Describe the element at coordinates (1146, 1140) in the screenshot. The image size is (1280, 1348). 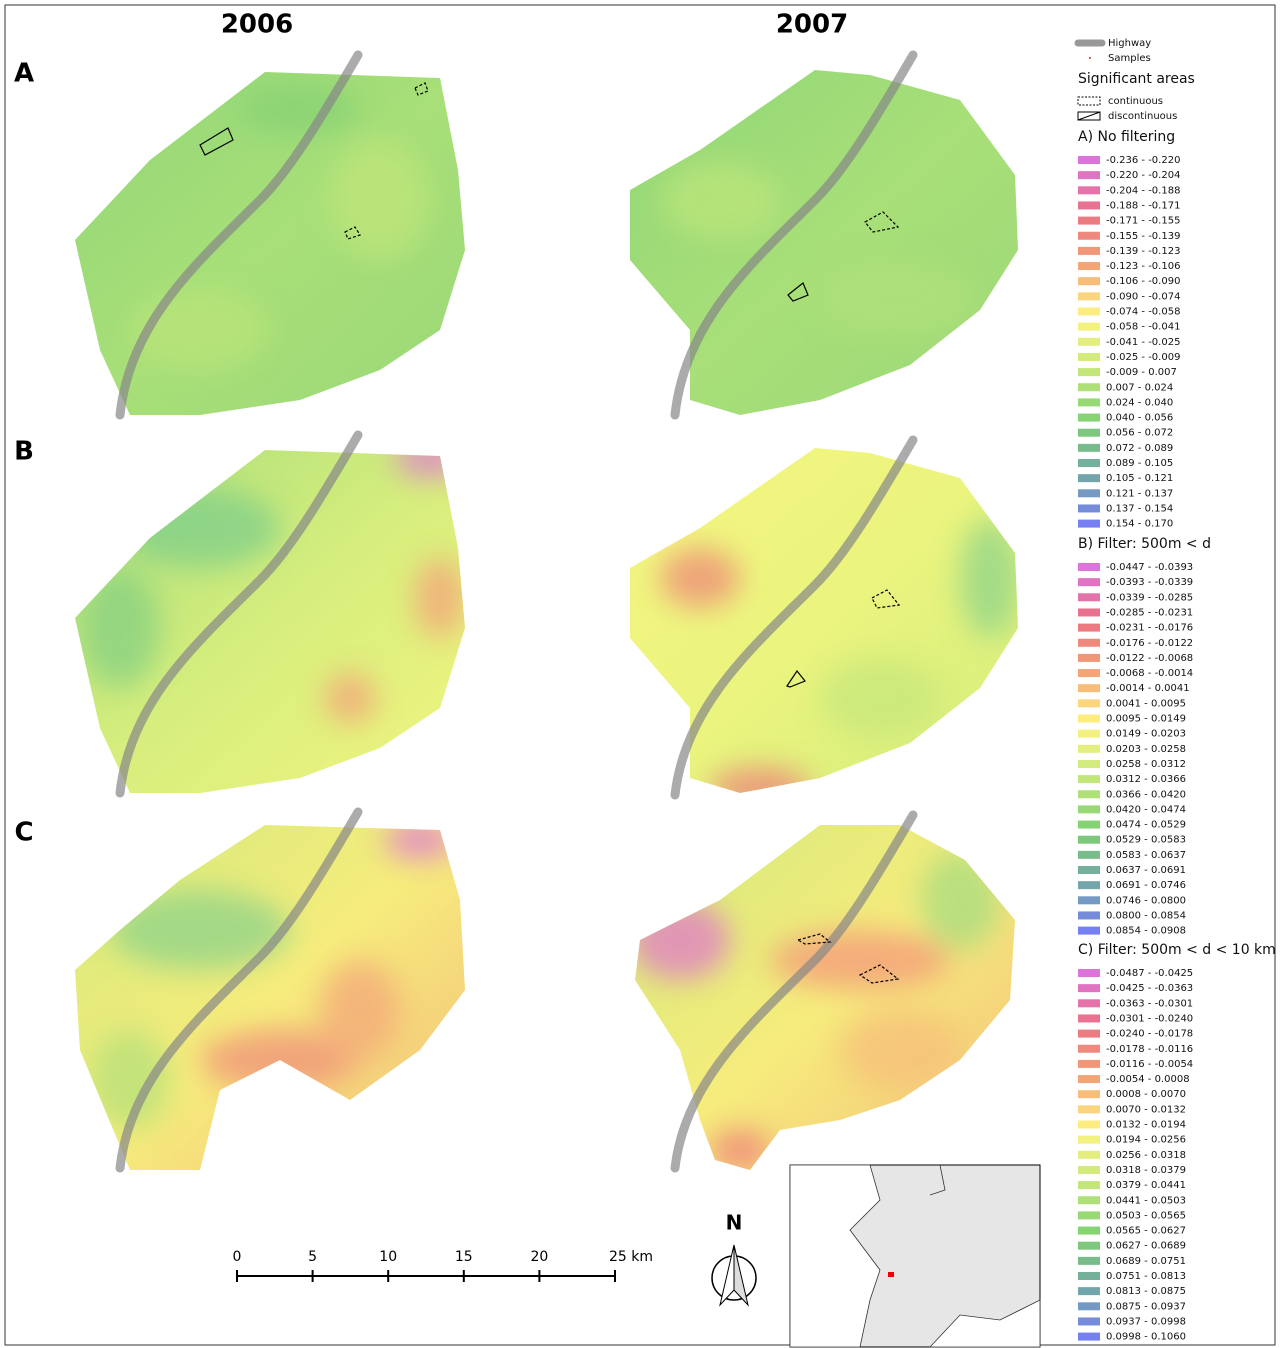
I see `legend-entry: 0.0194 - 0.0256` at that location.